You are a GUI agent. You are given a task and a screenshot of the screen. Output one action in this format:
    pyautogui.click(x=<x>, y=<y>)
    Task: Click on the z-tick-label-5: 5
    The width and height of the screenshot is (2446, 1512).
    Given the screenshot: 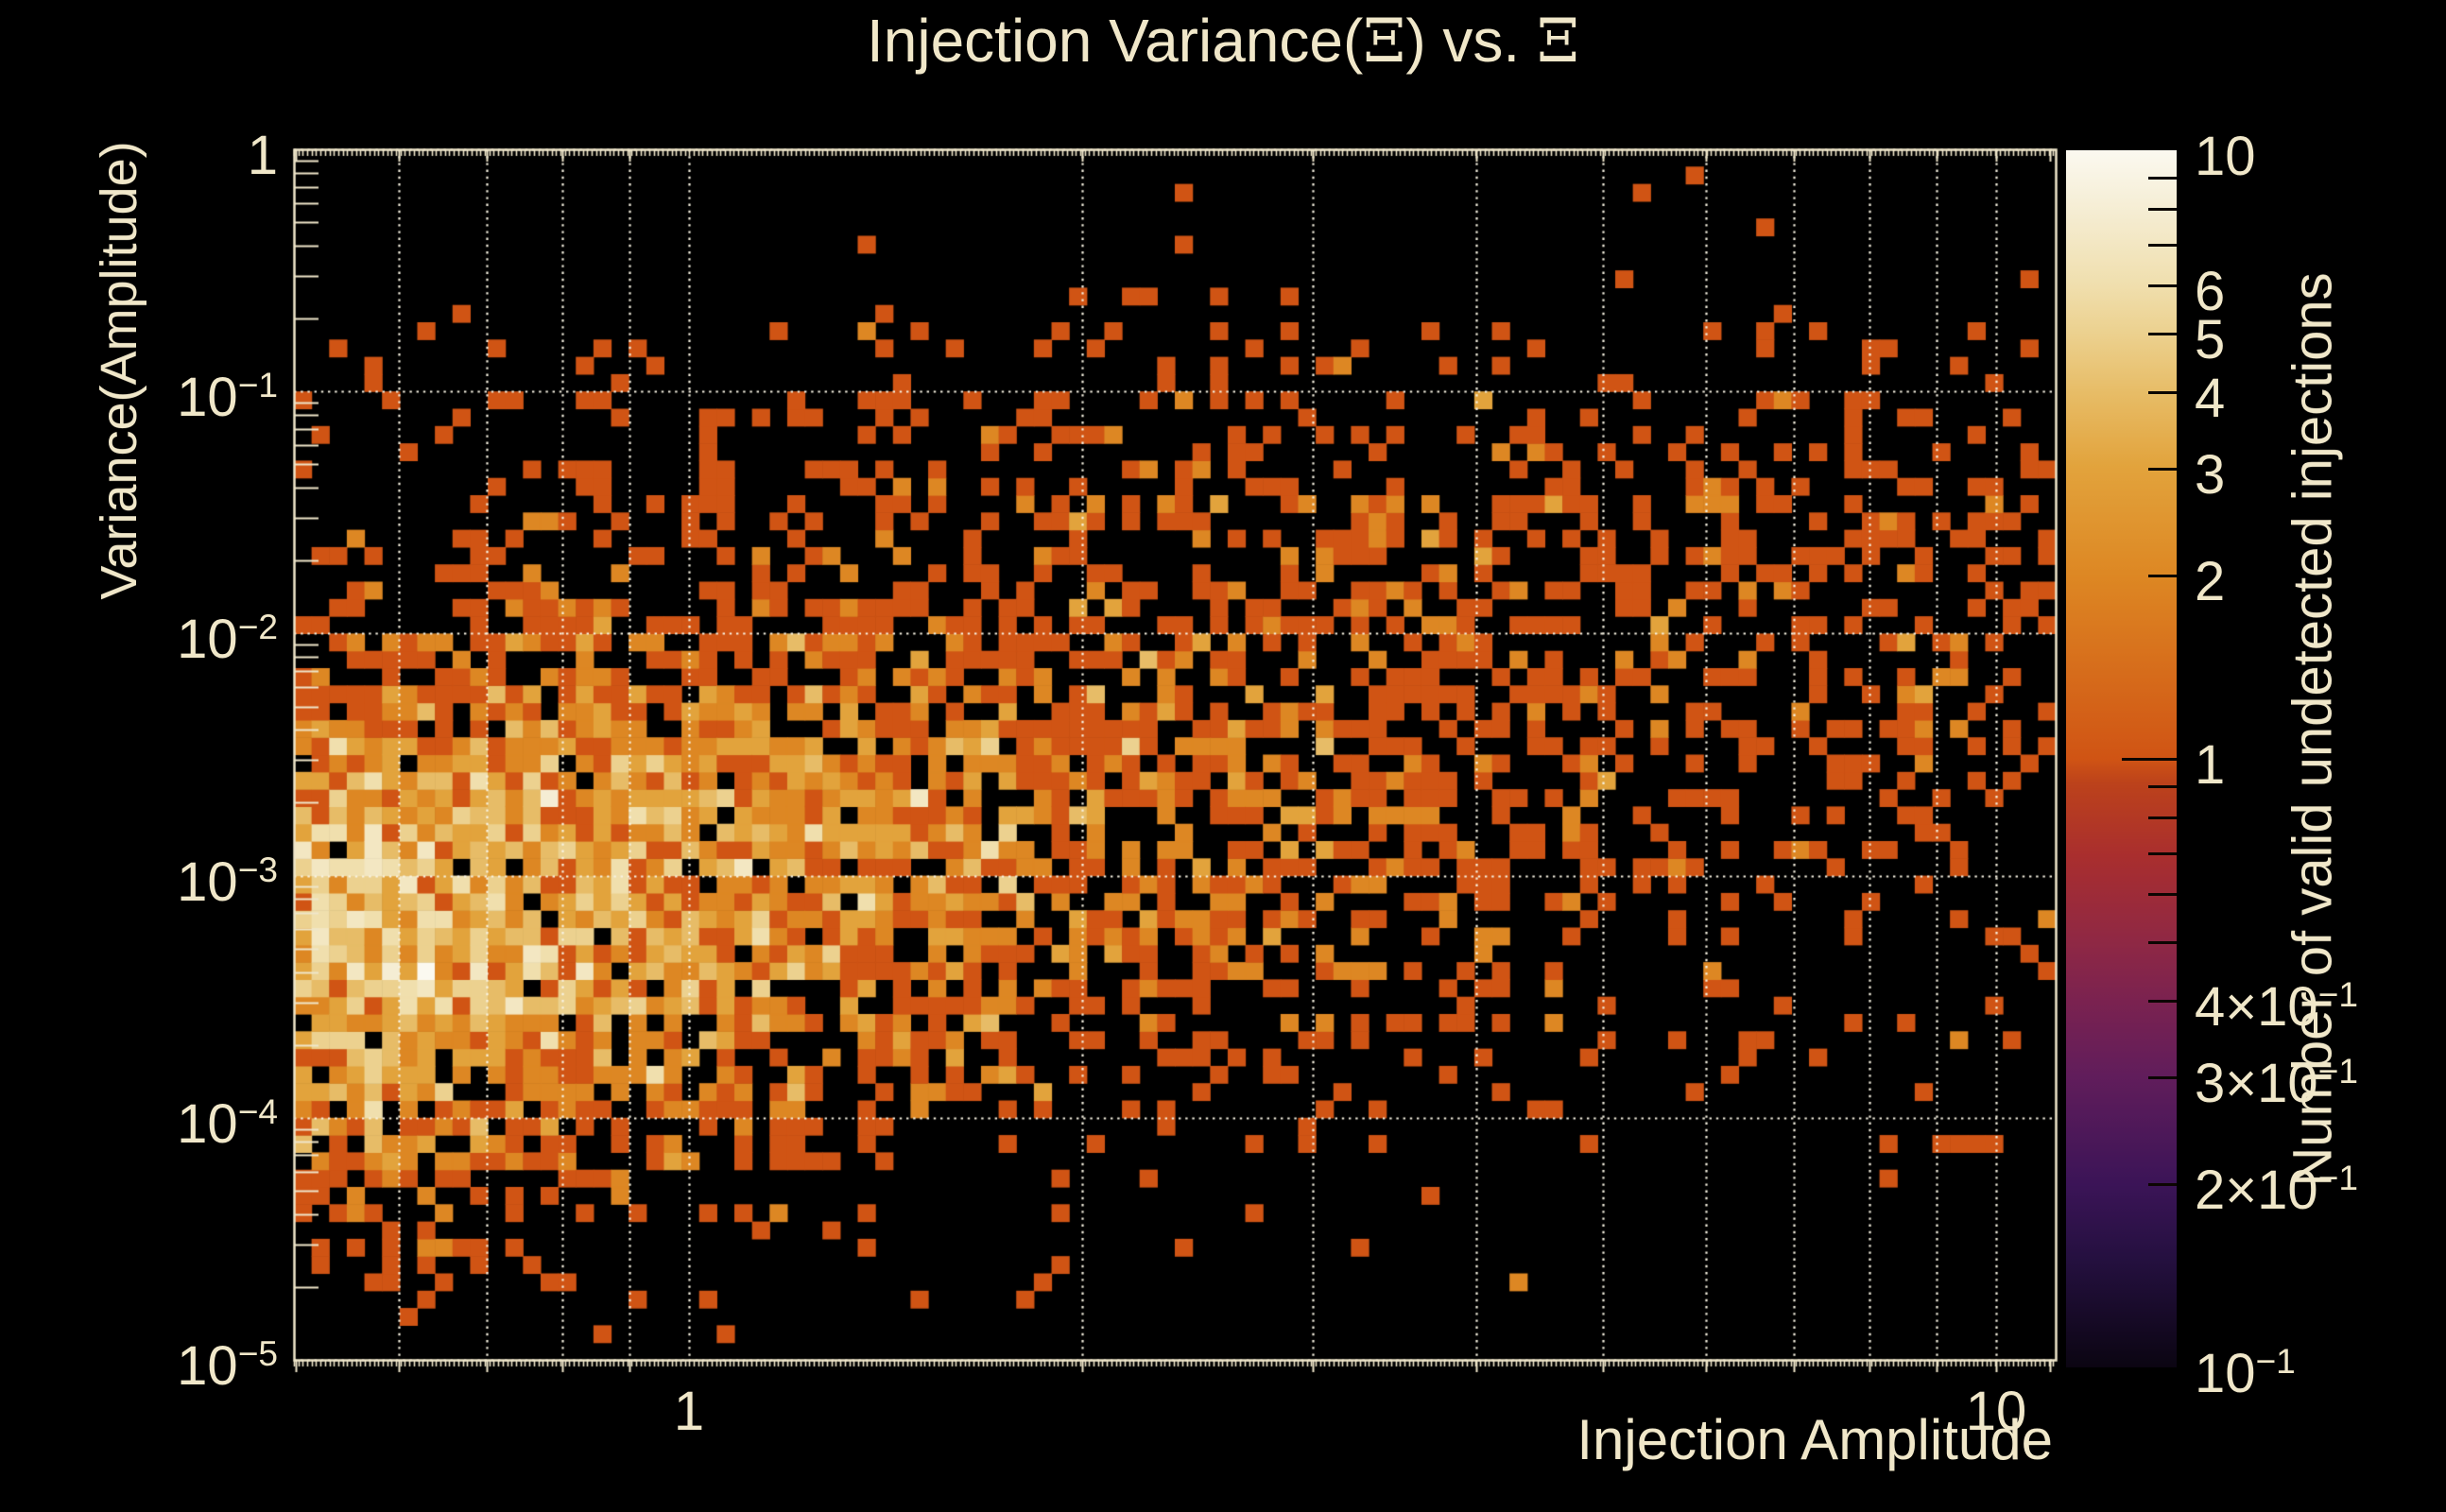 What is the action you would take?
    pyautogui.click(x=2210, y=340)
    